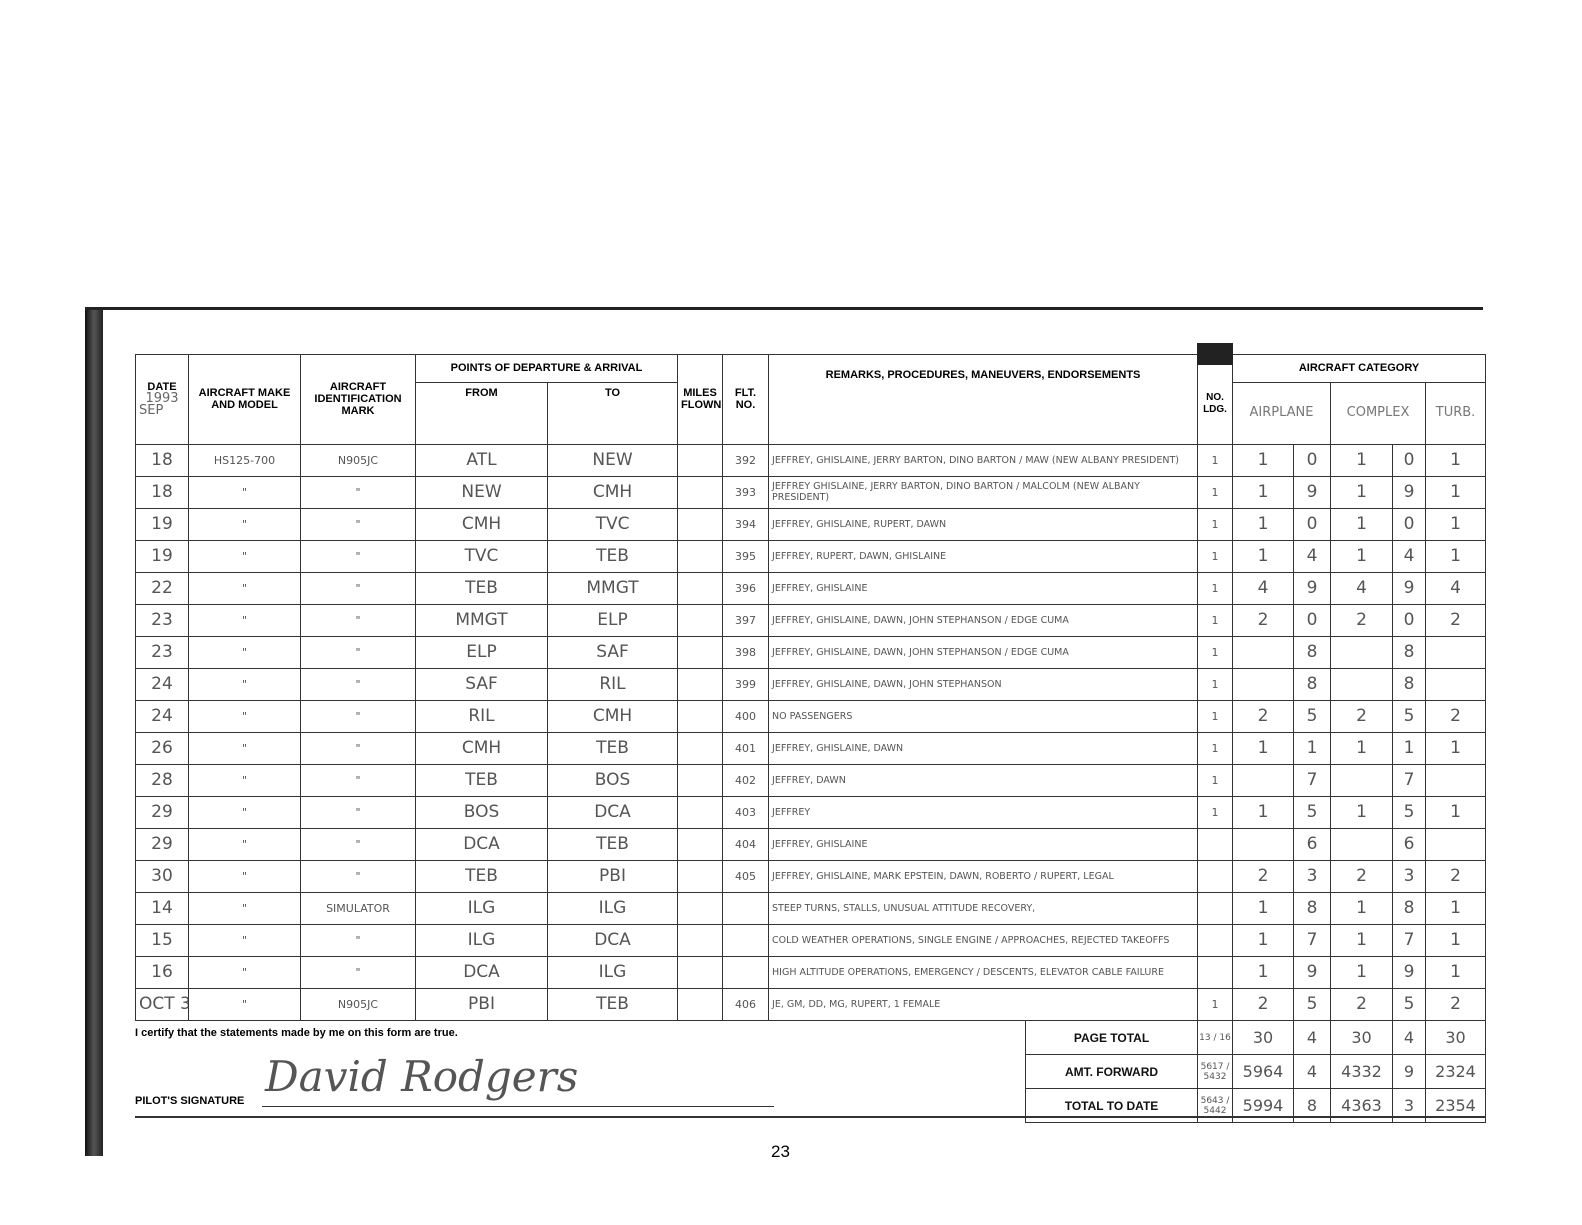 The image size is (1582, 1225). Describe the element at coordinates (1409, 460) in the screenshot. I see `complex-tenths: 0` at that location.